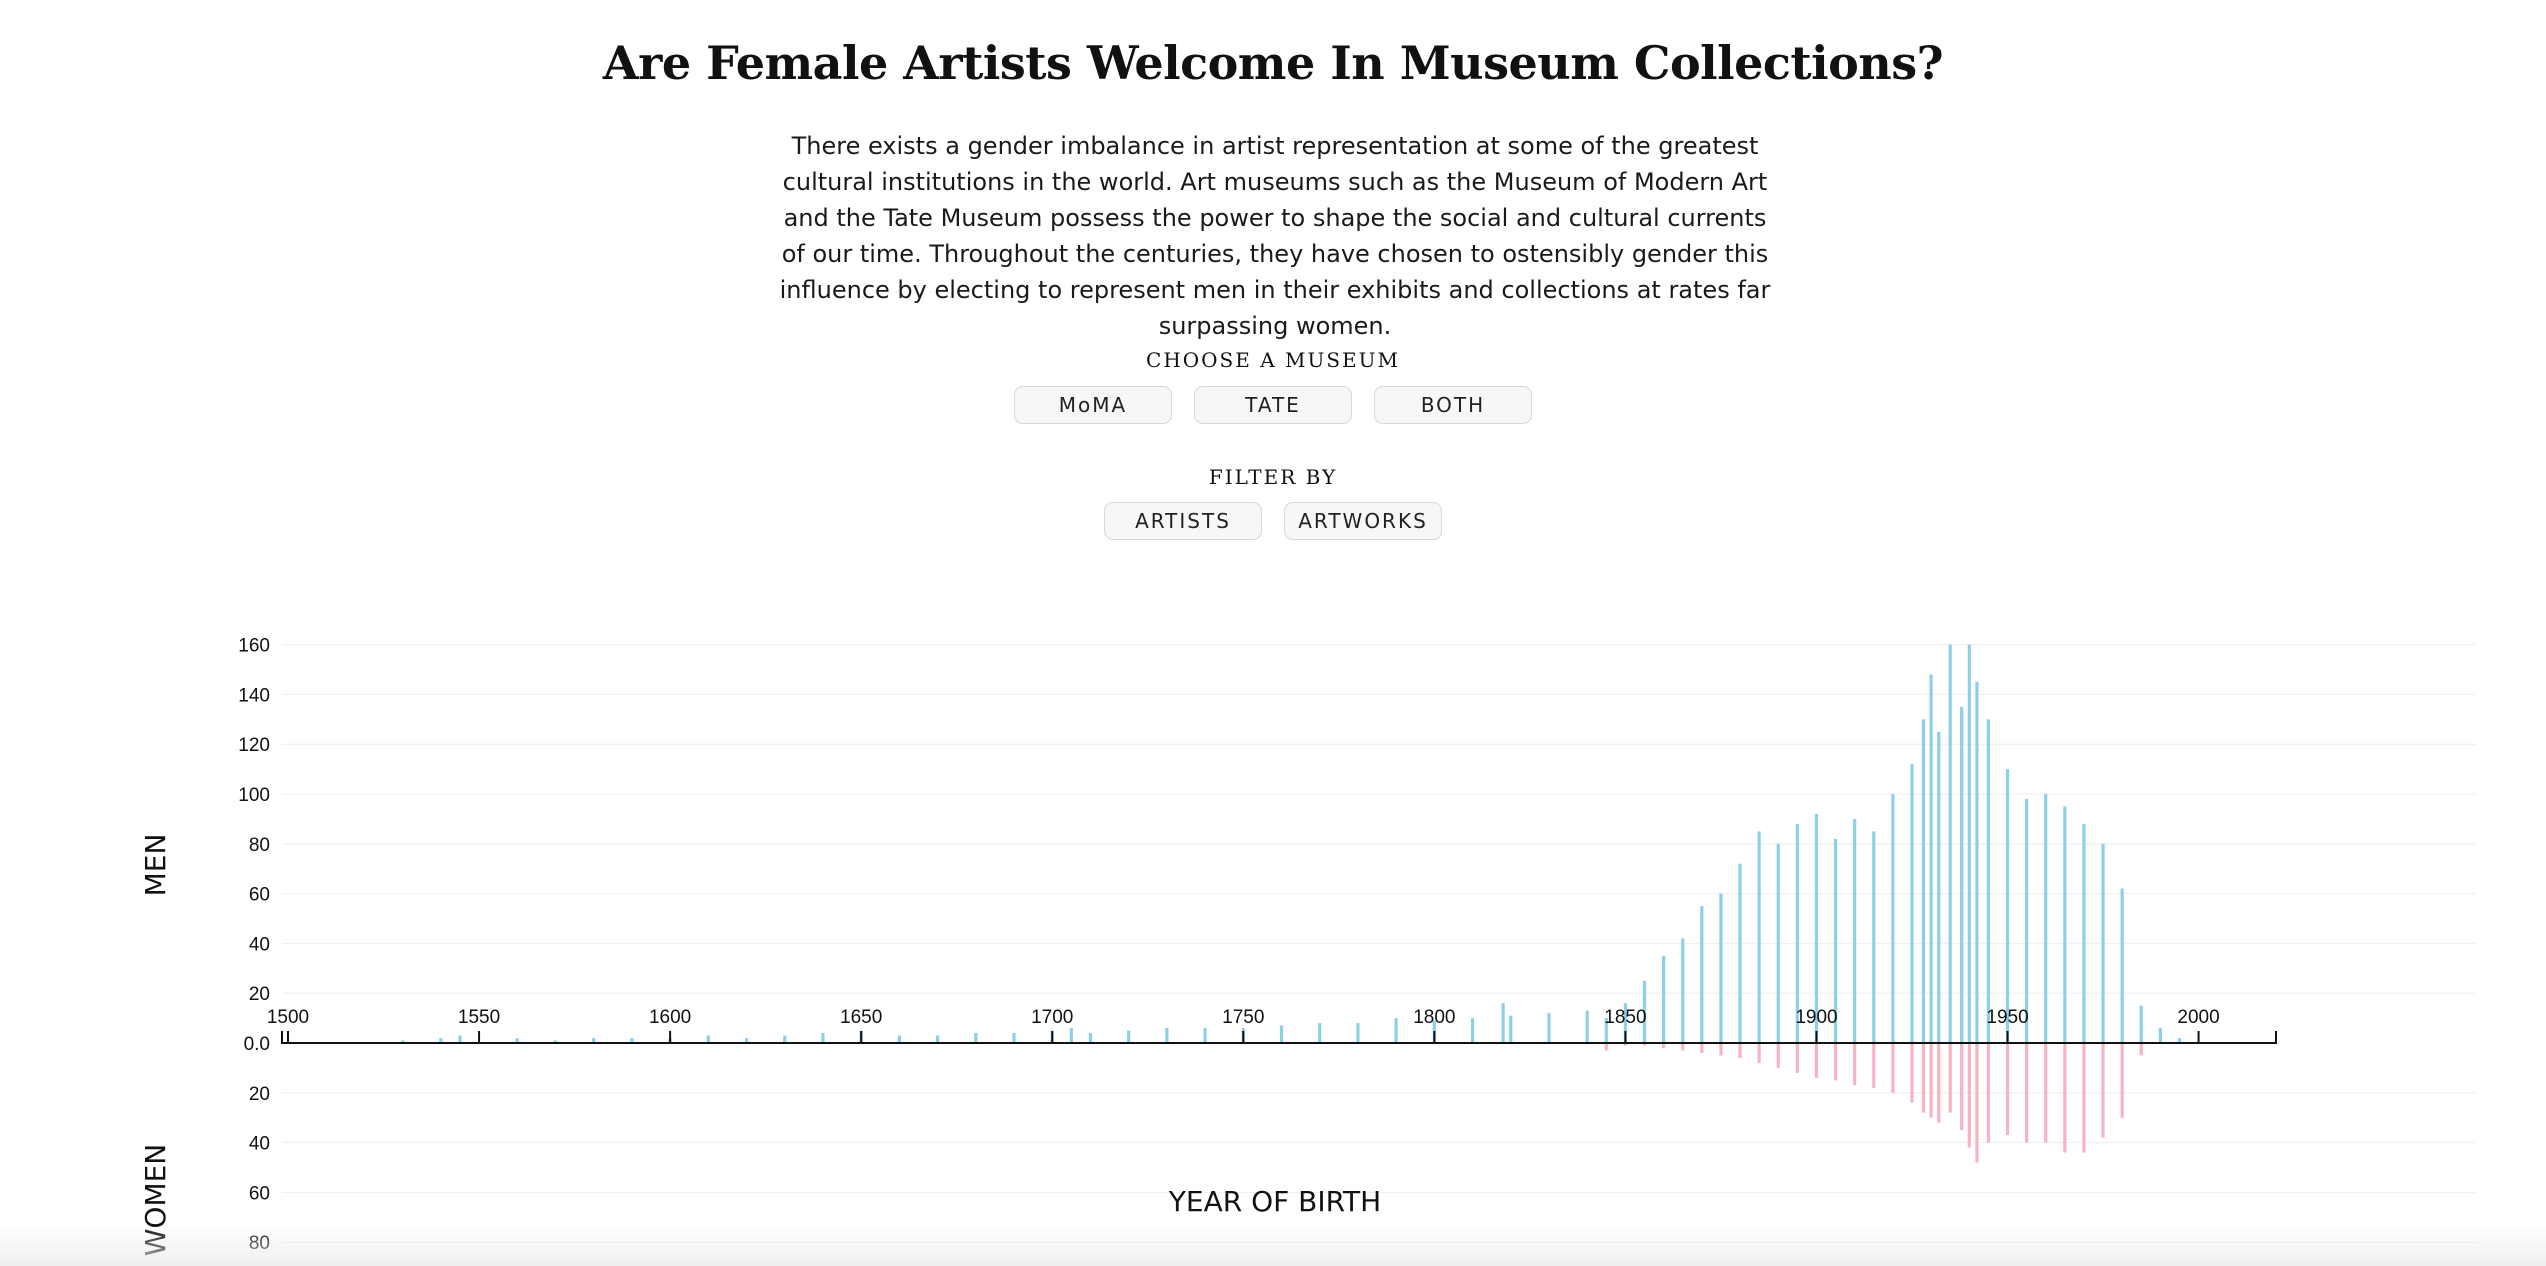  I want to click on both-button: BOTH, so click(1453, 405).